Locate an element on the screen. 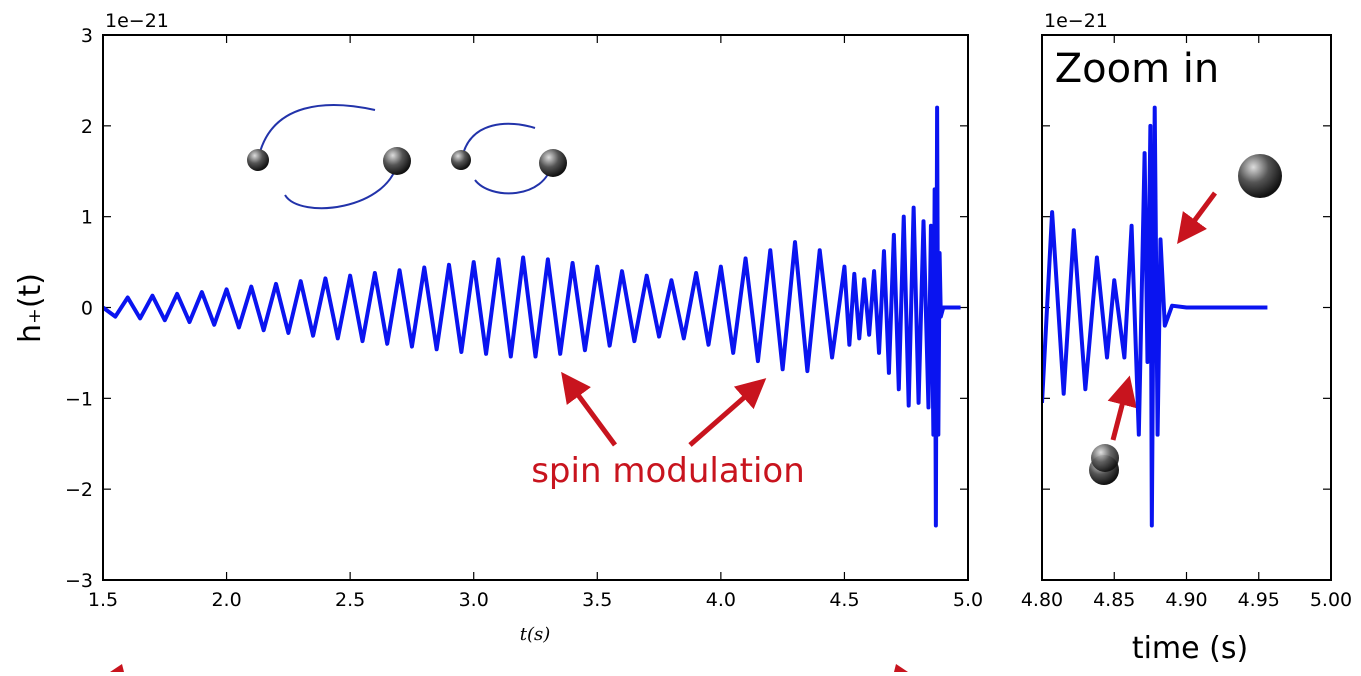 The image size is (1361, 676). x-tick-label: 4.85 is located at coordinates (1114, 600).